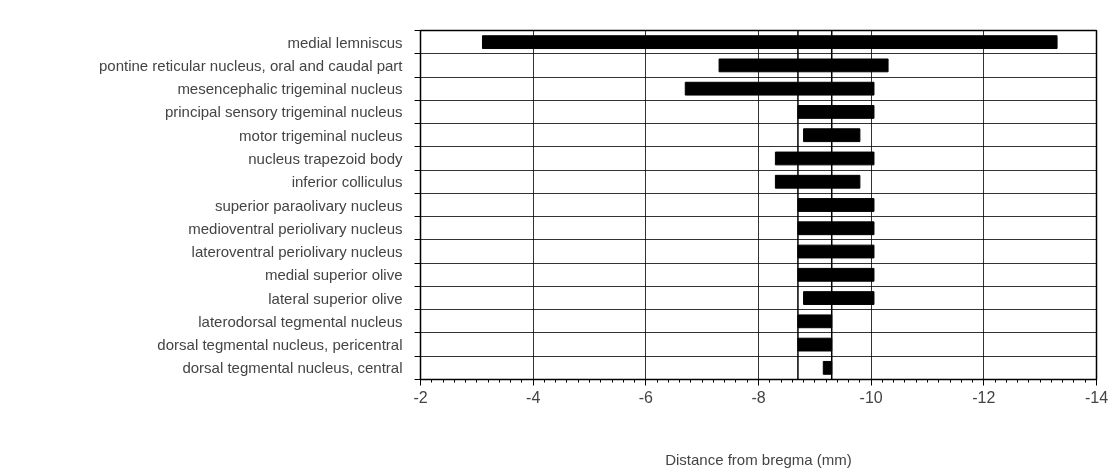  What do you see at coordinates (280, 345) in the screenshot?
I see `y-tick-label: dorsal tegmental nucleus, pericentral` at bounding box center [280, 345].